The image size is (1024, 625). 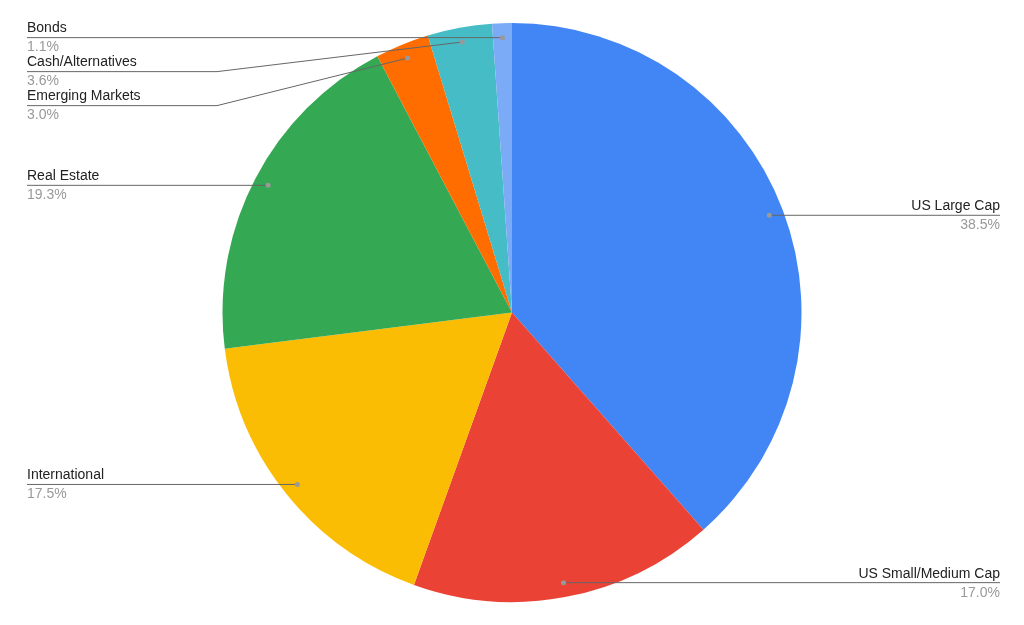 I want to click on data-label: 1.1%, so click(x=43, y=46).